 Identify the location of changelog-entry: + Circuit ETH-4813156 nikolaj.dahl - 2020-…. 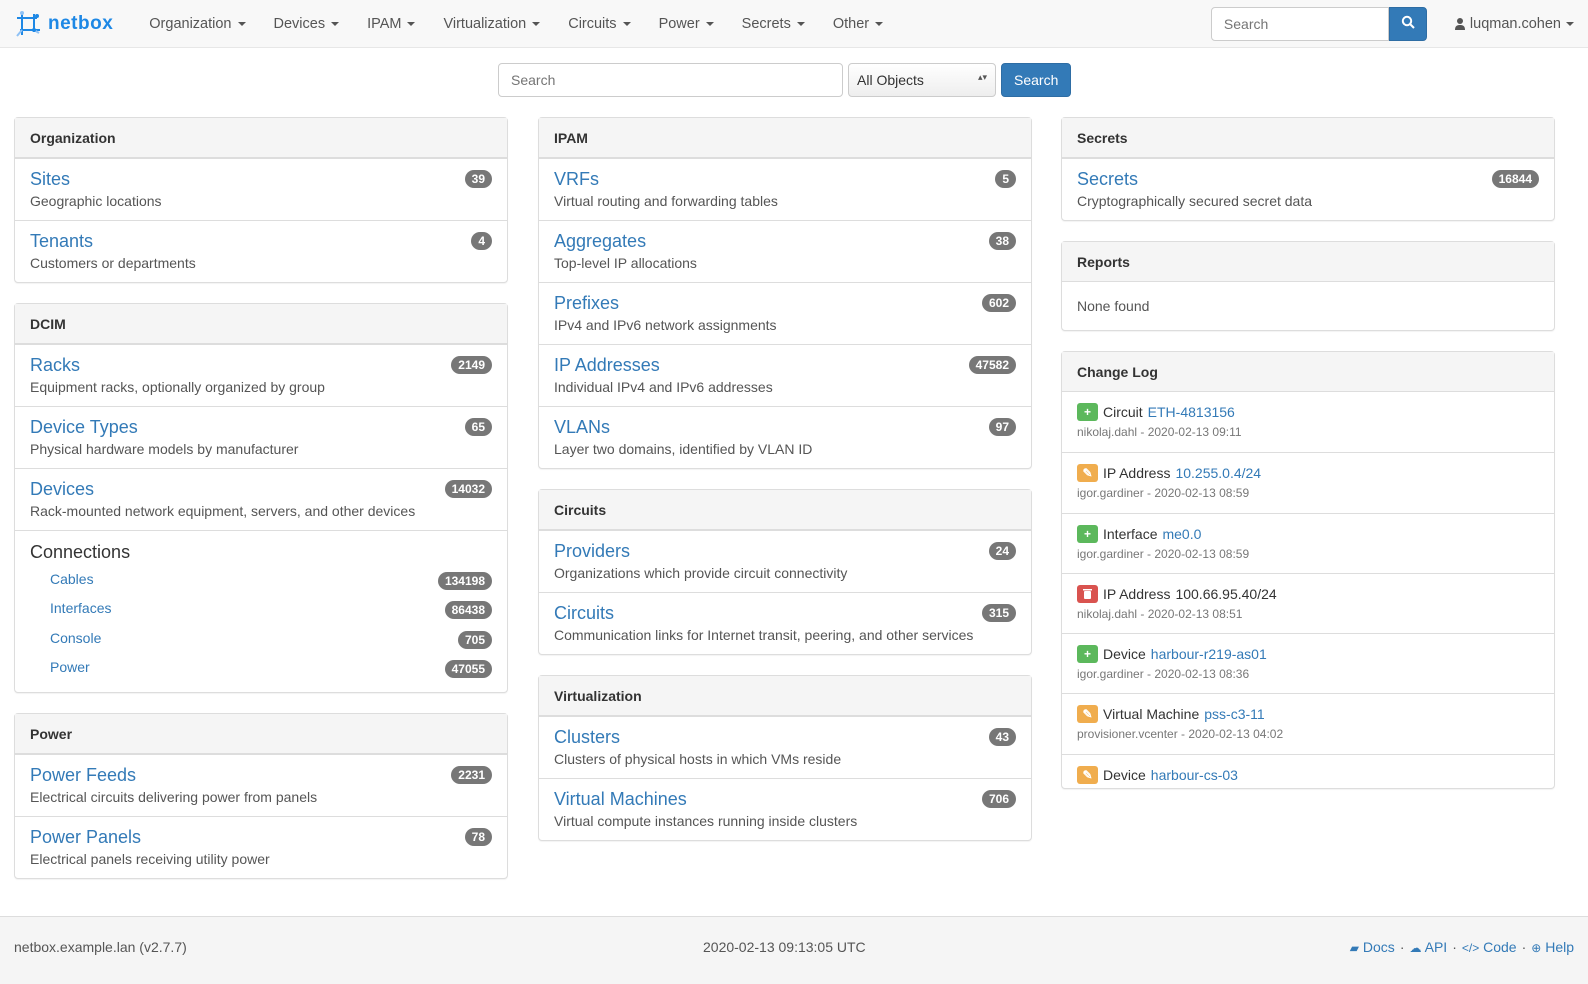
(1308, 422).